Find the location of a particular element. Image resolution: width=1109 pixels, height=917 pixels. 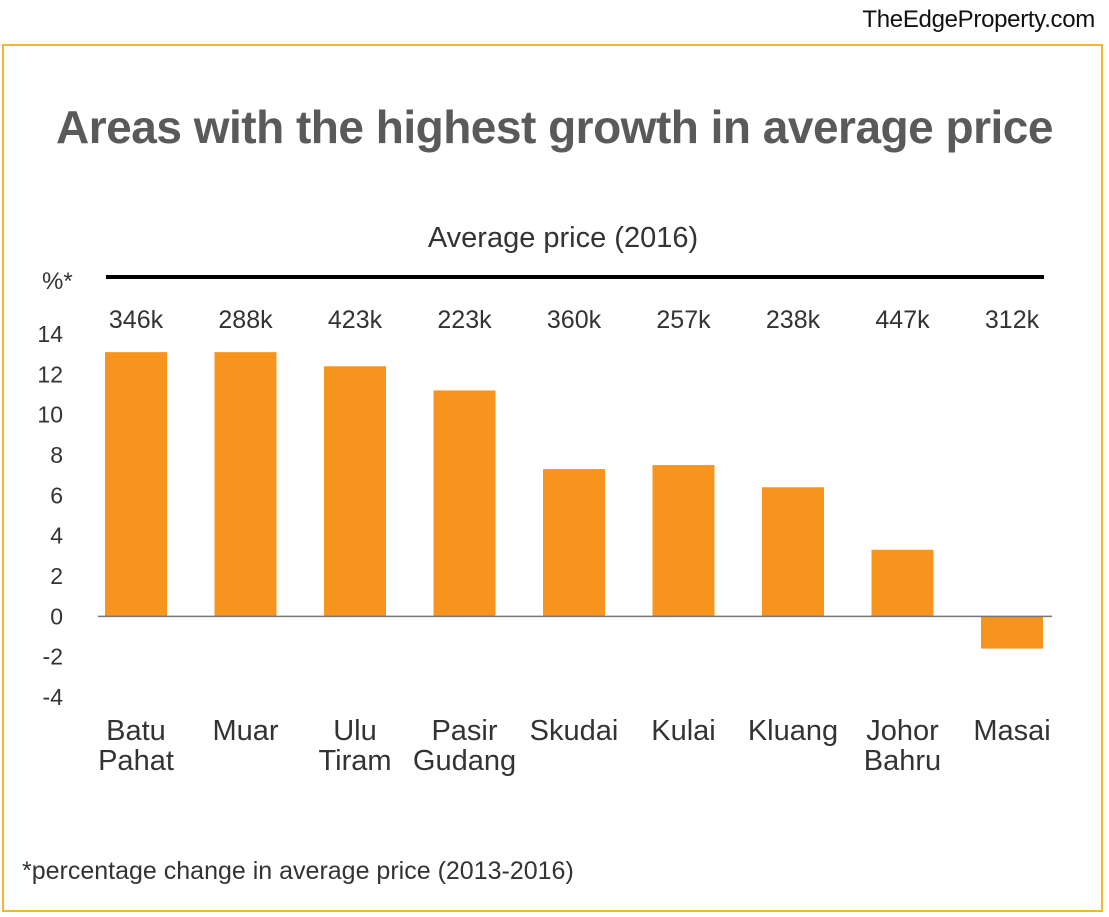

x-tick-label: Kluang is located at coordinates (793, 731).